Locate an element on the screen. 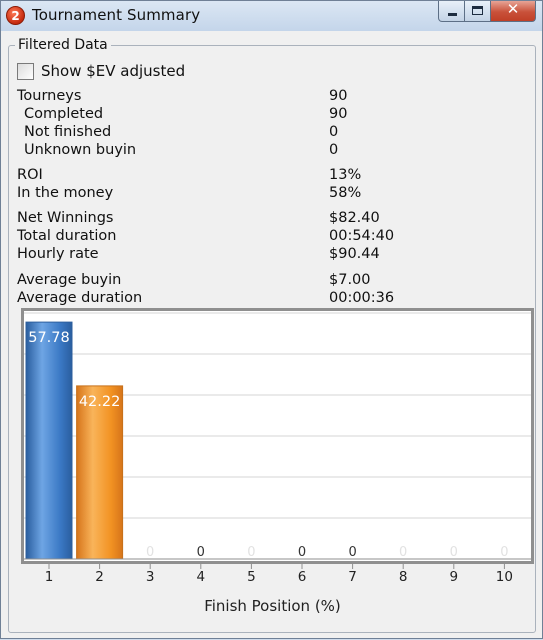 This screenshot has width=543, height=640. window-controls: ✕ is located at coordinates (487, 11).